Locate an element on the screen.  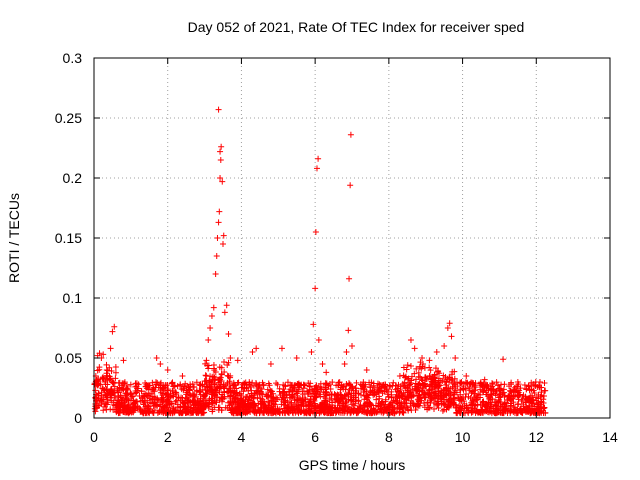
x-tick-labels: 0 2 4 6 8 10 12 14 is located at coordinates (354, 437).